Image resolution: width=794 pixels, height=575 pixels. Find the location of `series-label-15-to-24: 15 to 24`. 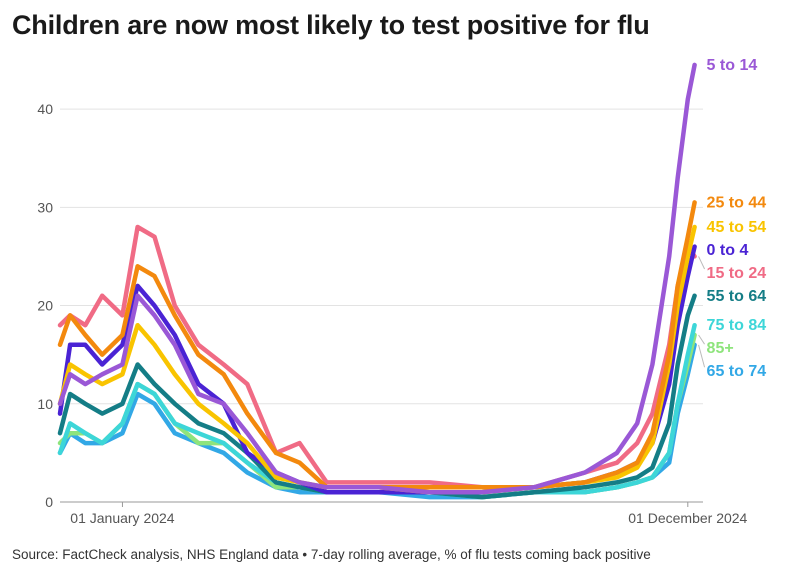

series-label-15-to-24: 15 to 24 is located at coordinates (737, 273).